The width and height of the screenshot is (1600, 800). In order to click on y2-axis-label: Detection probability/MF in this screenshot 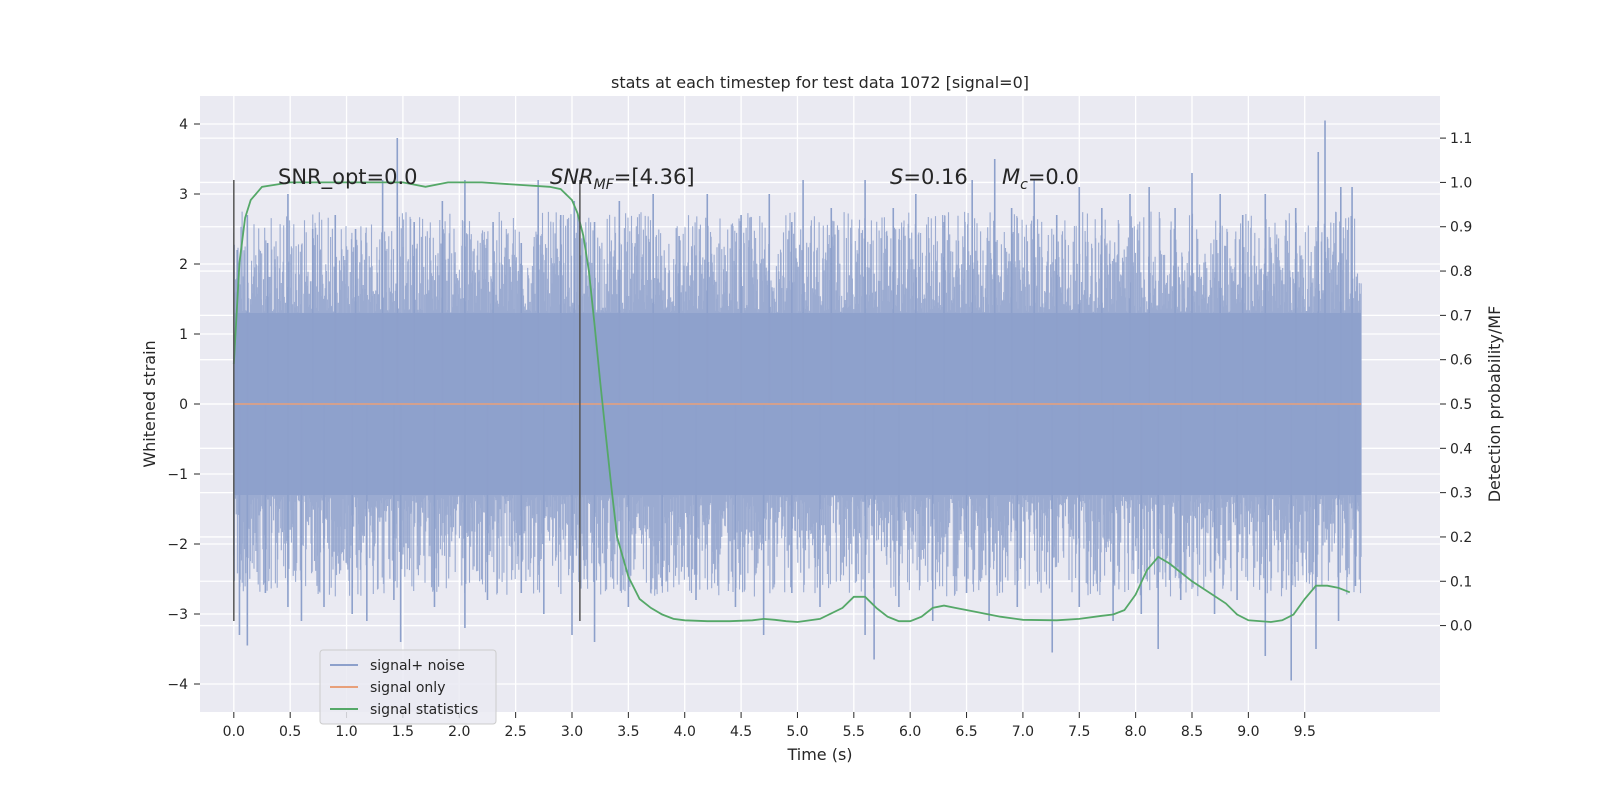, I will do `click(1494, 404)`.